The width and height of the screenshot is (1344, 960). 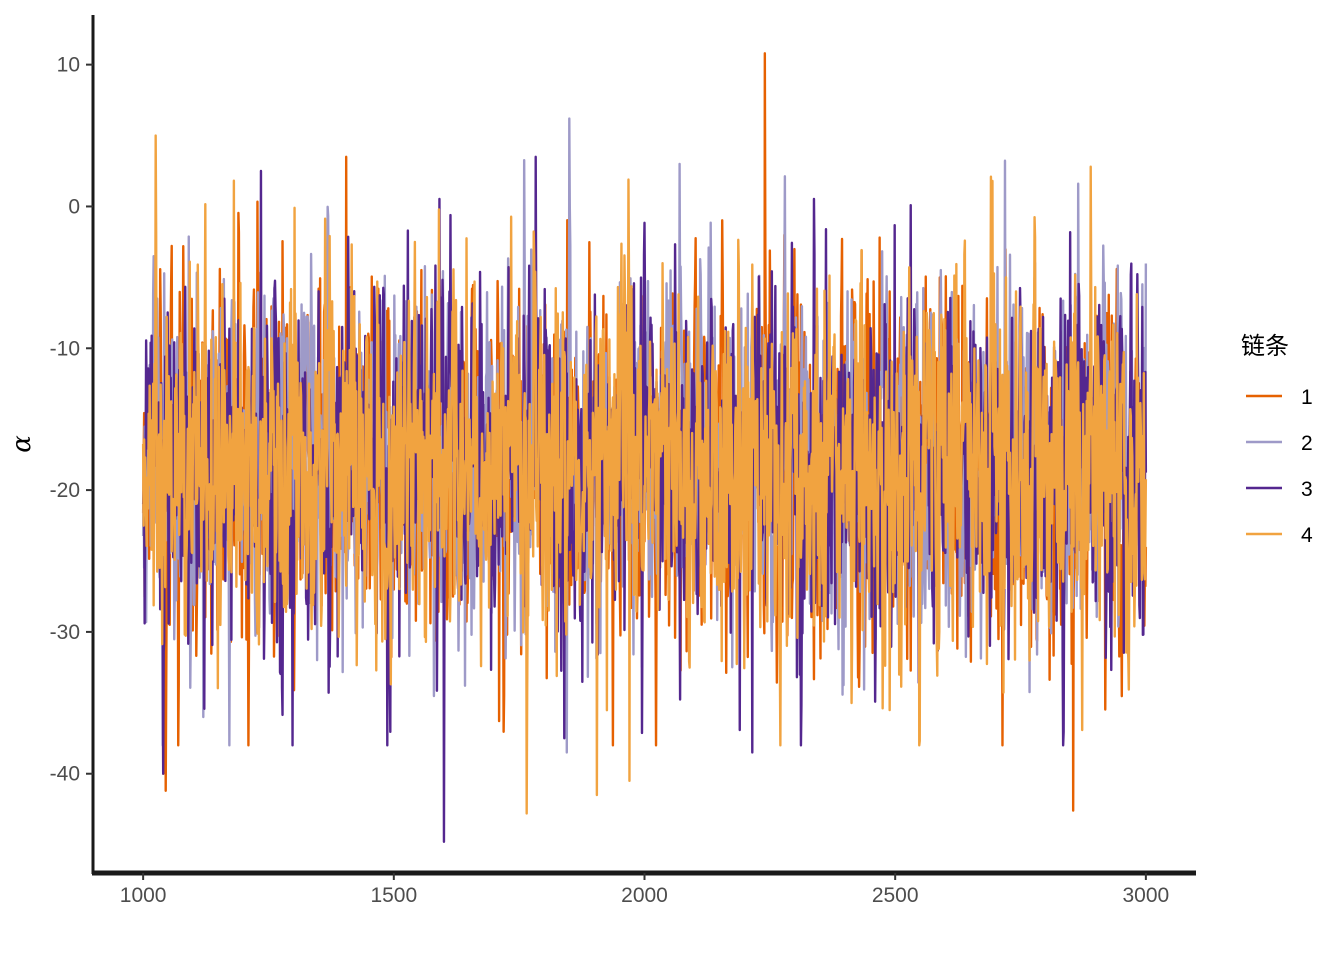 I want to click on y-axis-title: α, so click(x=22, y=444).